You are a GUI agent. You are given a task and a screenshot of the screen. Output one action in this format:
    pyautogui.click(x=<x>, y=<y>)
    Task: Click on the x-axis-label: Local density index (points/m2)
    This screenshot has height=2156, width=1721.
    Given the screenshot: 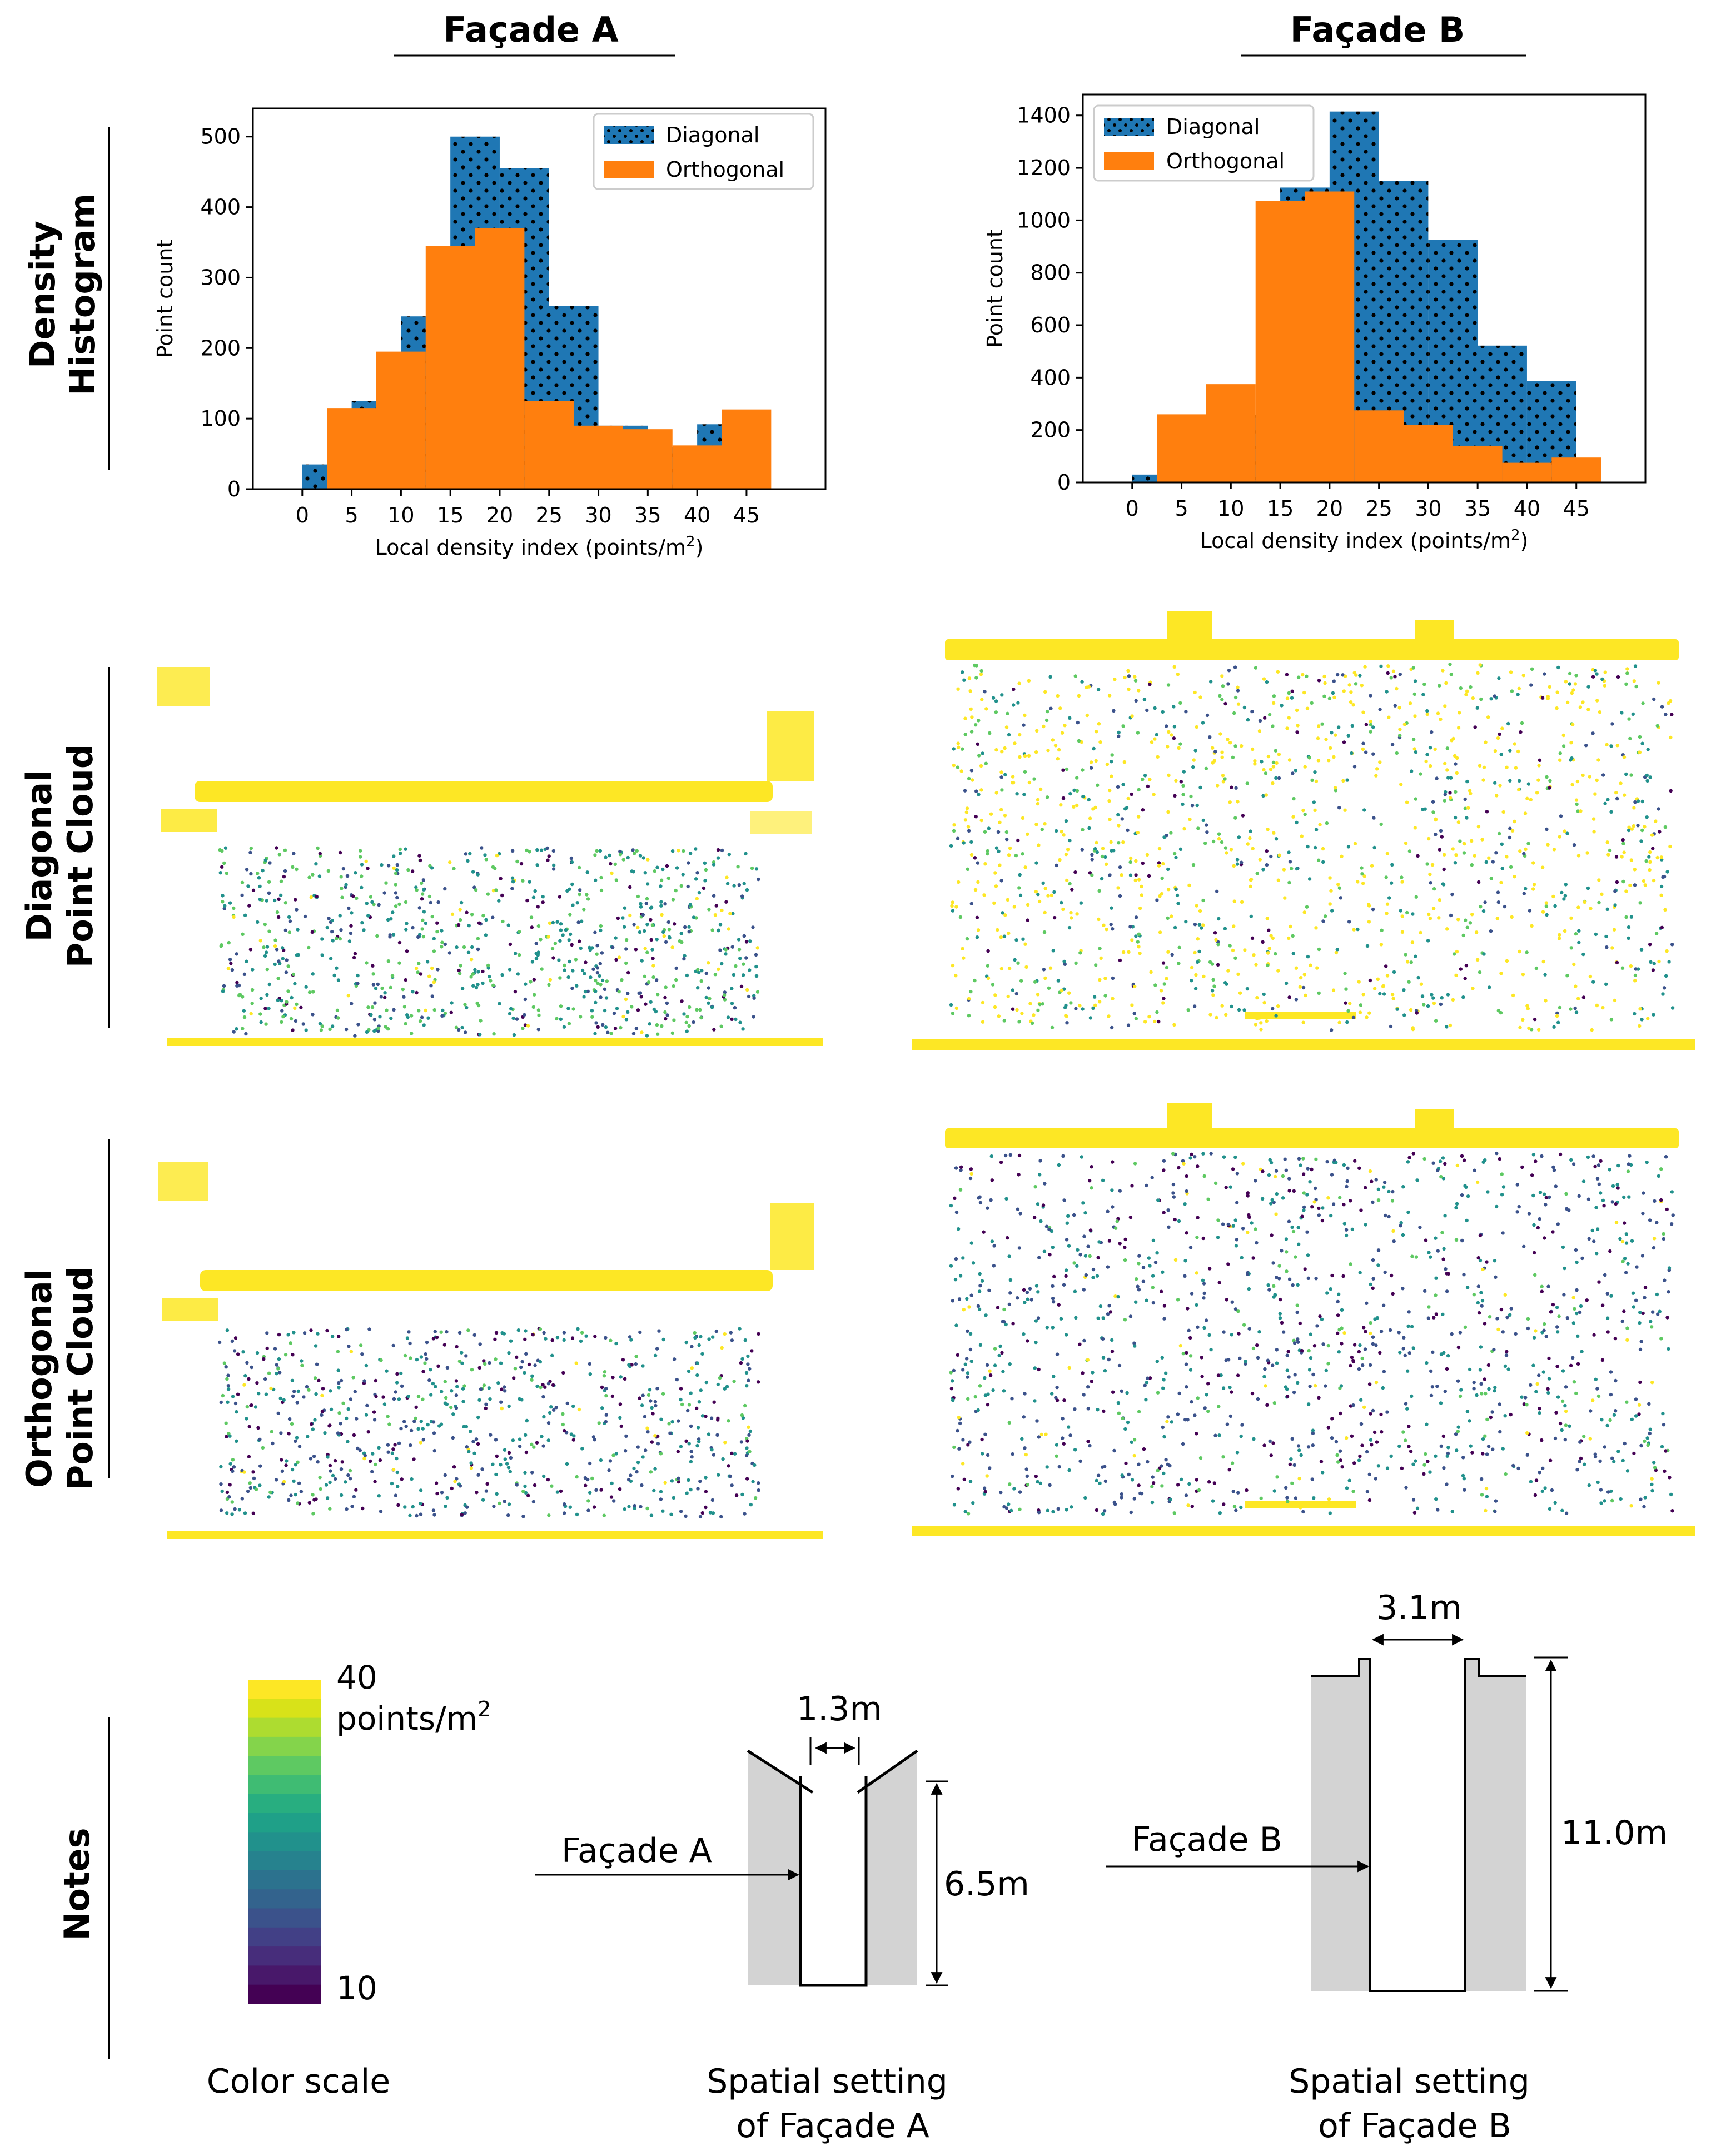 What is the action you would take?
    pyautogui.click(x=539, y=547)
    